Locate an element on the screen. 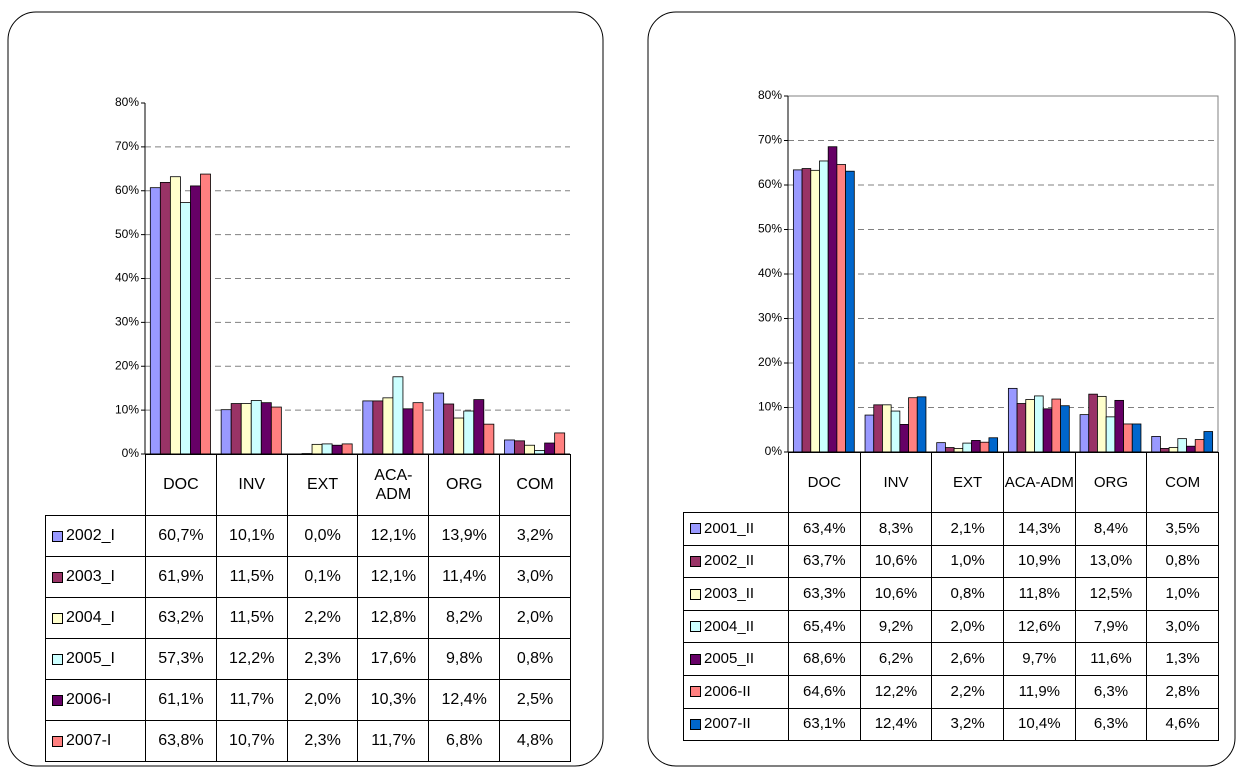 Image resolution: width=1237 pixels, height=771 pixels. series-row: 2006-I 61,1% 11,7% 2,0% 10,3% 12,4% 2,5% is located at coordinates (308, 700).